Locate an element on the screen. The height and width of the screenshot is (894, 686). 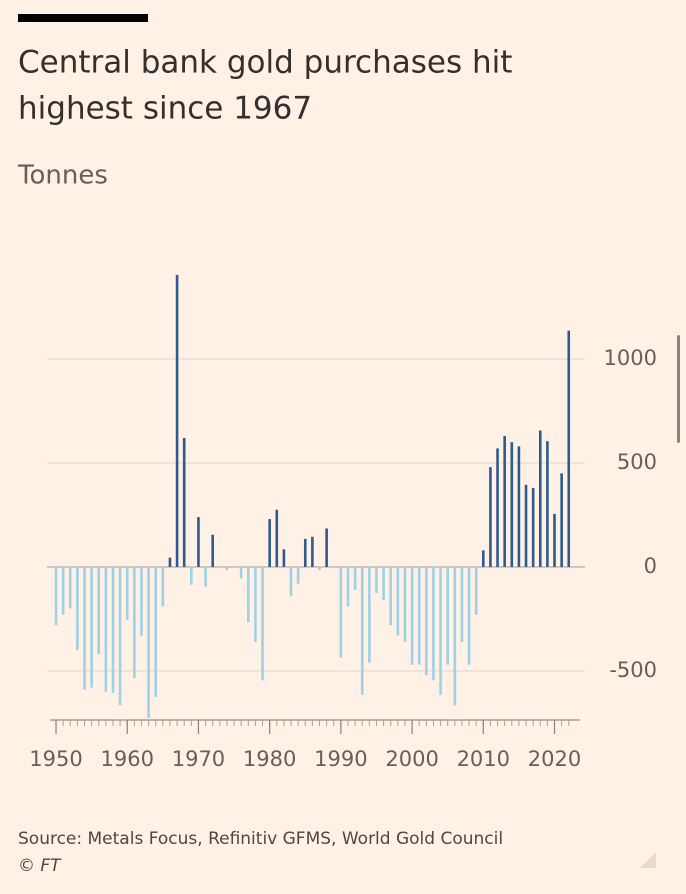
resize-handle is located at coordinates (648, 860).